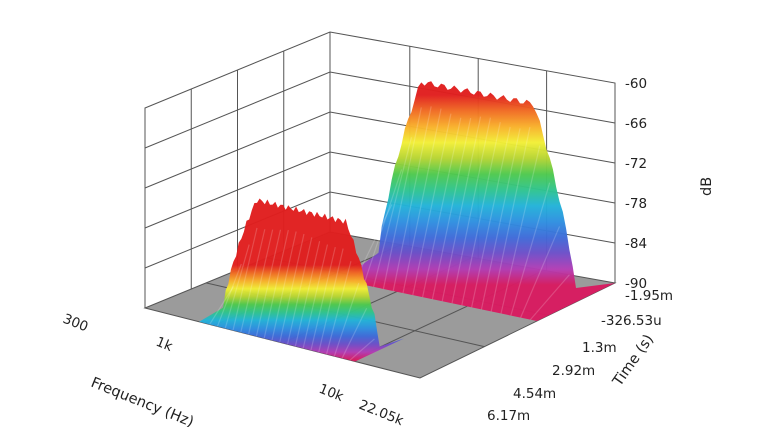 The image size is (765, 427). I want to click on frequency-tick-label: 22.05k, so click(381, 412).